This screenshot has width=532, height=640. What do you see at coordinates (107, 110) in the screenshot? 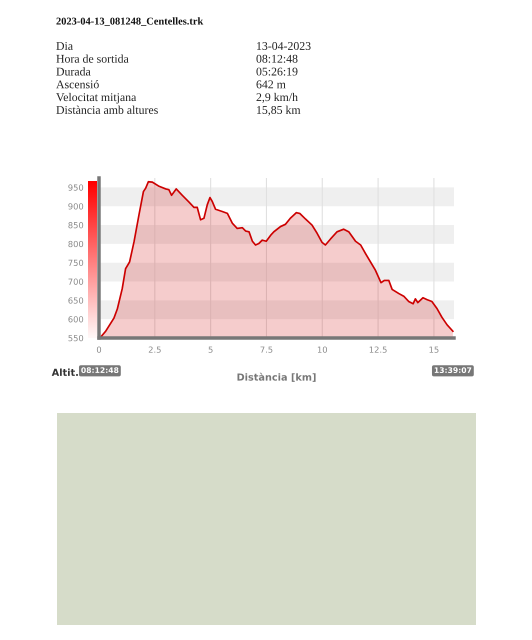
I see `text: Distància amb altures` at bounding box center [107, 110].